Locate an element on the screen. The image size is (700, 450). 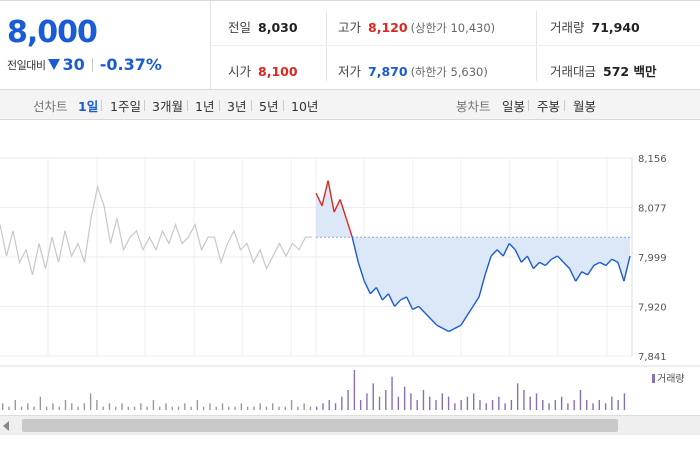
open-value: 8,100 is located at coordinates (278, 71).